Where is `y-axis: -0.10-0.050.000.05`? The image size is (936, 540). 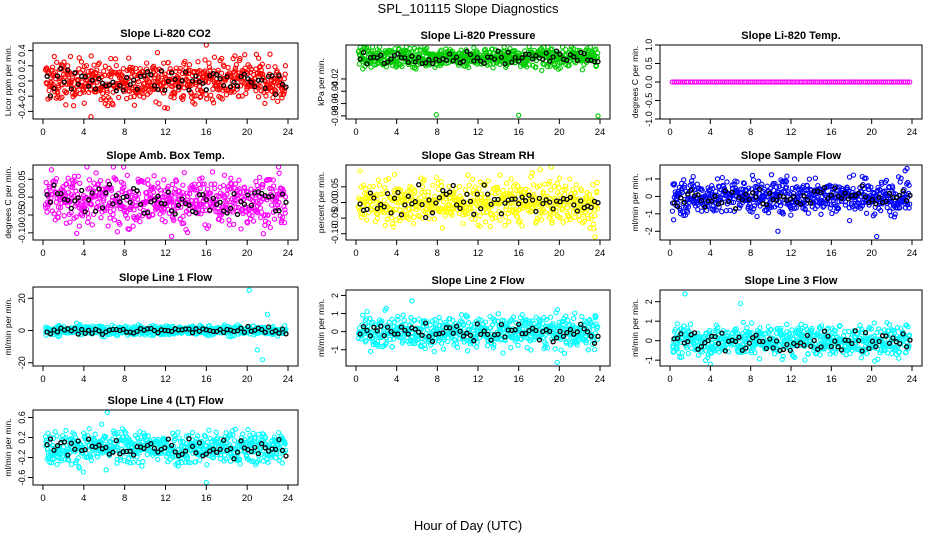 y-axis: -0.10-0.050.000.05 is located at coordinates (338, 211).